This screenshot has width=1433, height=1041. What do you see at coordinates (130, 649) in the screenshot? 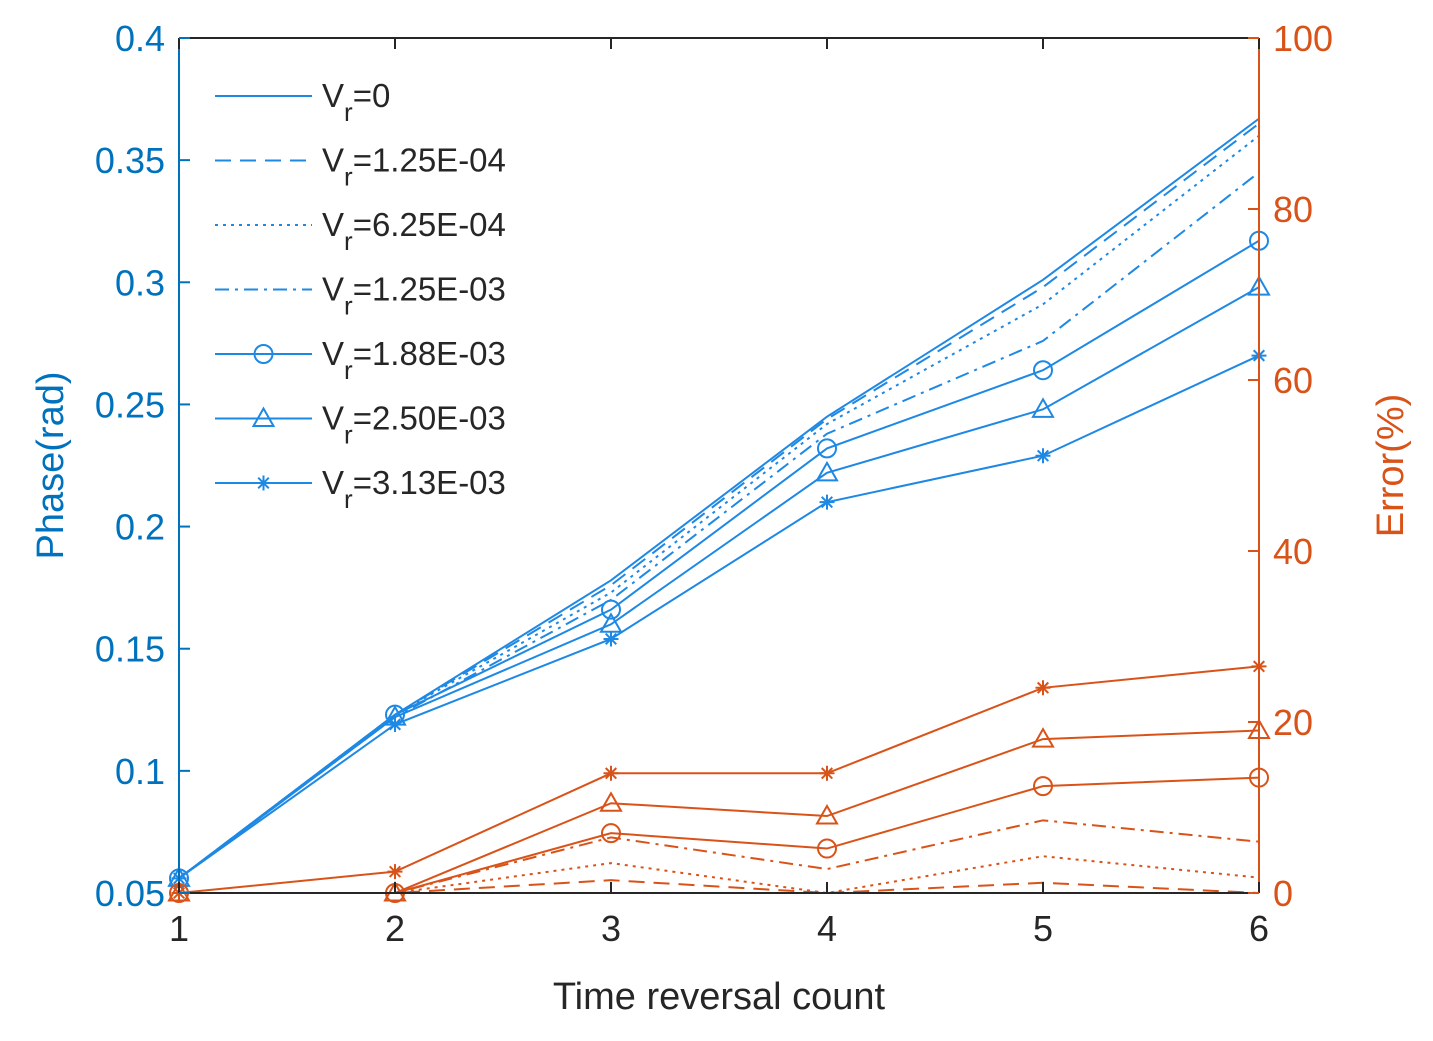
I see `y-left-tick-label: 0.15` at bounding box center [130, 649].